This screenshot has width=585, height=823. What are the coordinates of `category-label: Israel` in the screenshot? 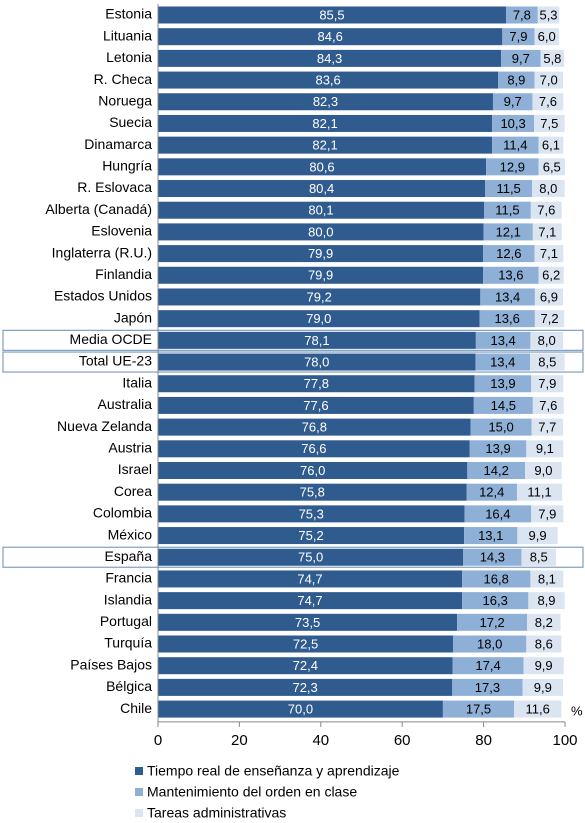 It's located at (135, 469).